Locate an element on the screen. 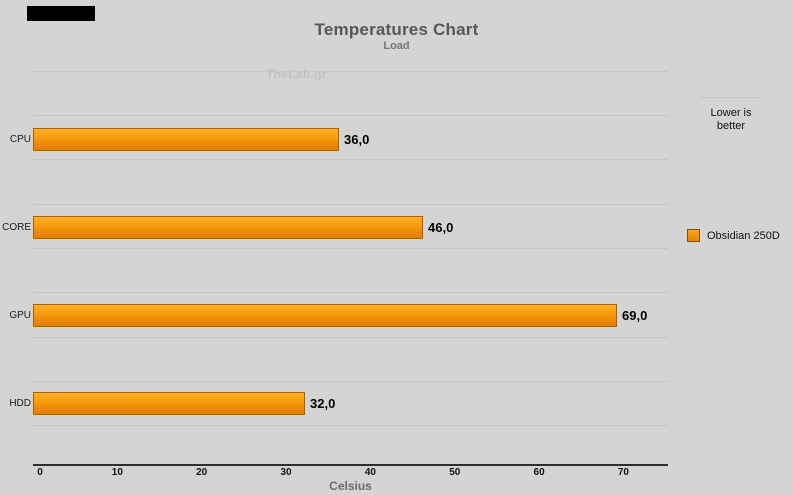 The width and height of the screenshot is (793, 495). chart-subtitle: Load is located at coordinates (396, 46).